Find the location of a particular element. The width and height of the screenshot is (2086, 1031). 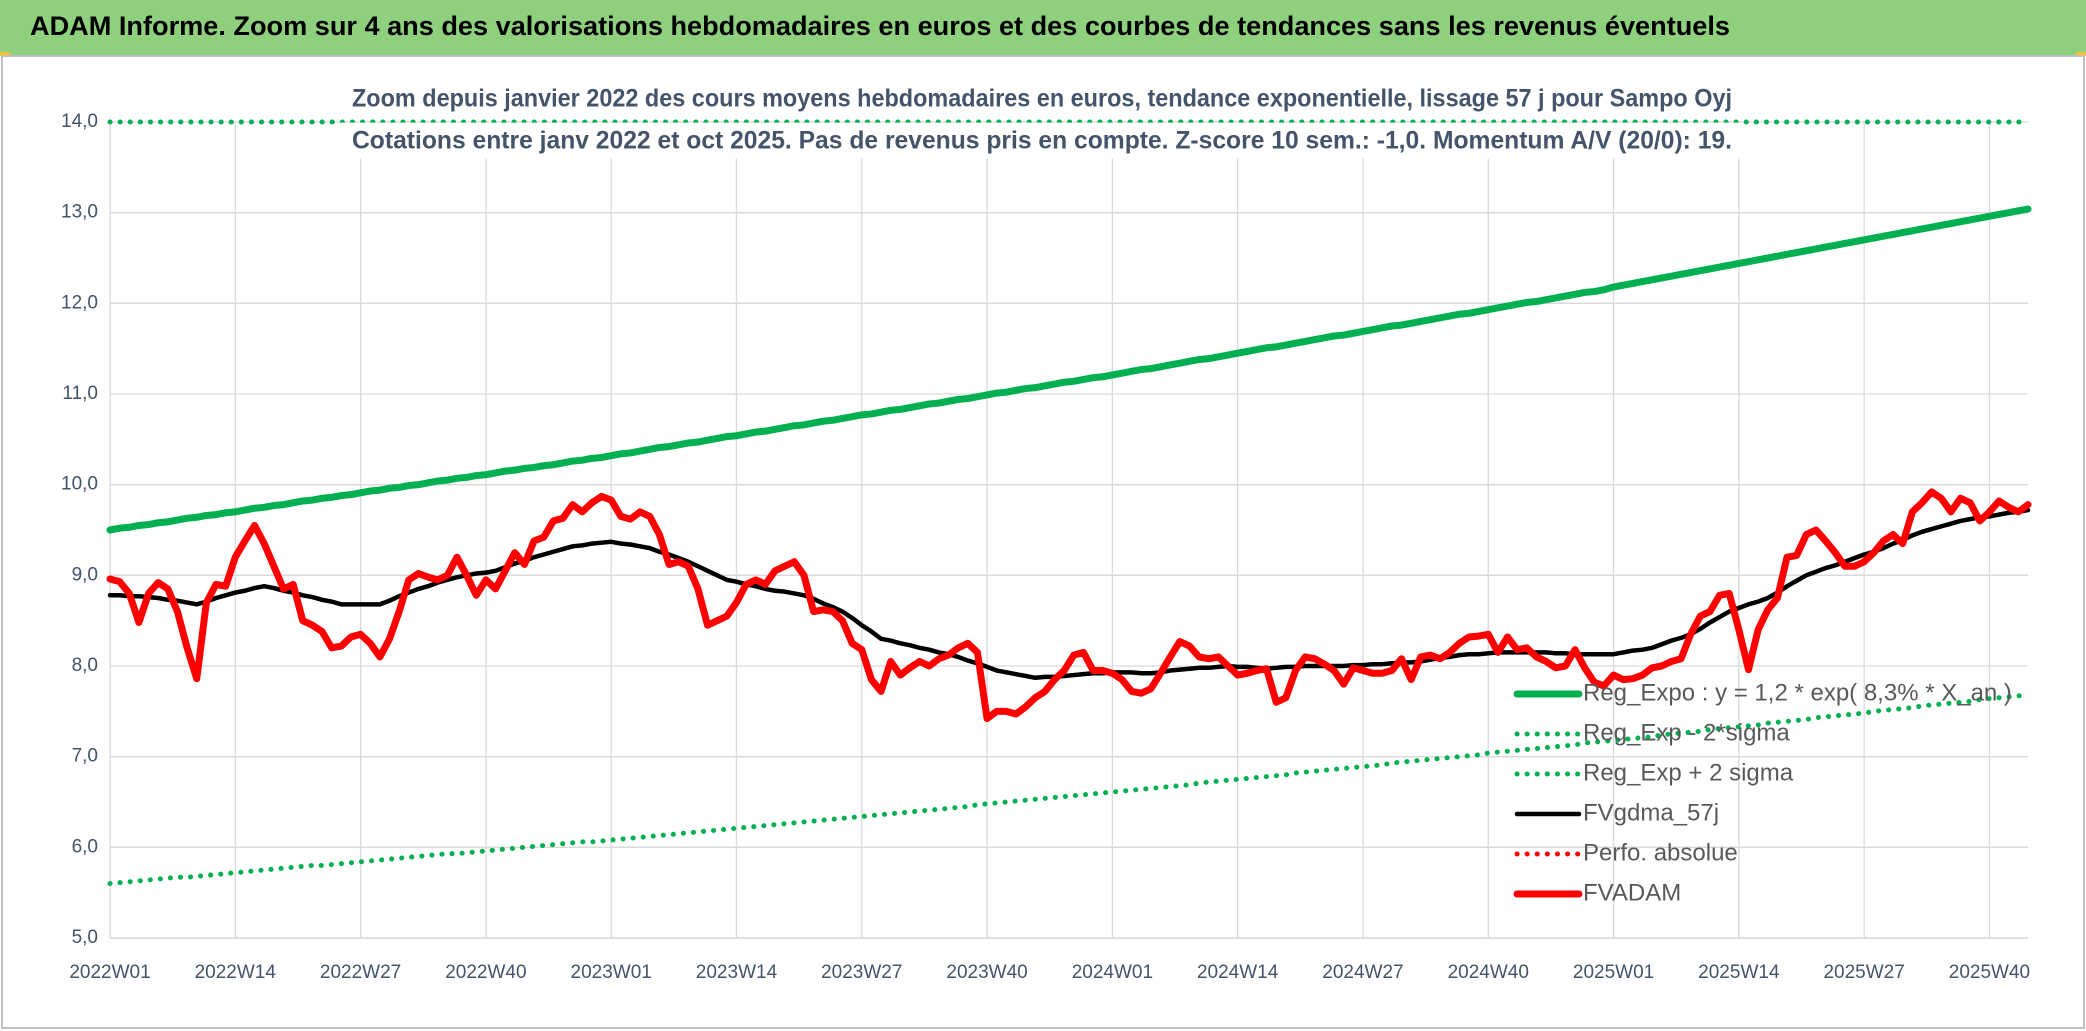

y-tick-label: 6,0 is located at coordinates (85, 846).